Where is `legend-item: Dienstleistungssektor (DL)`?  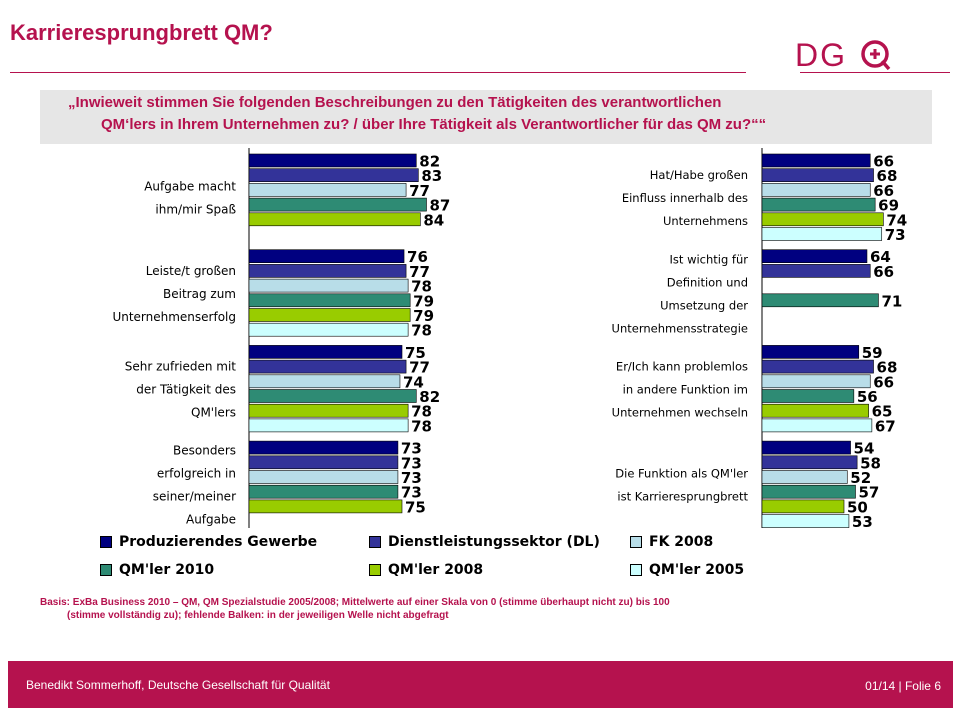
legend-item: Dienstleistungssektor (DL) is located at coordinates (484, 542).